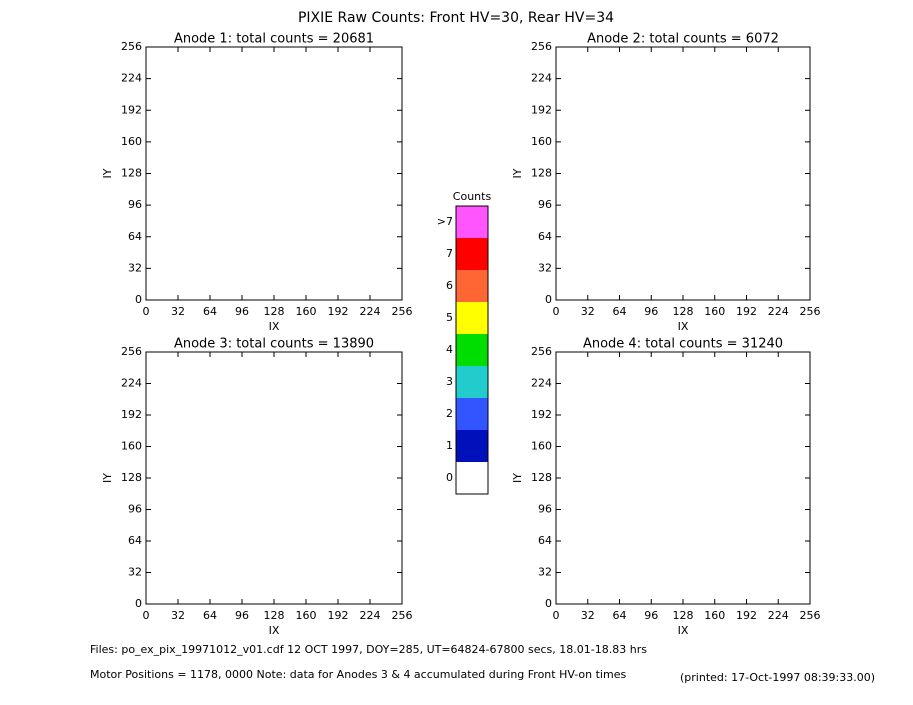 The width and height of the screenshot is (913, 705). Describe the element at coordinates (683, 39) in the screenshot. I see `panel-title: Anode 2: total counts = 6072` at that location.